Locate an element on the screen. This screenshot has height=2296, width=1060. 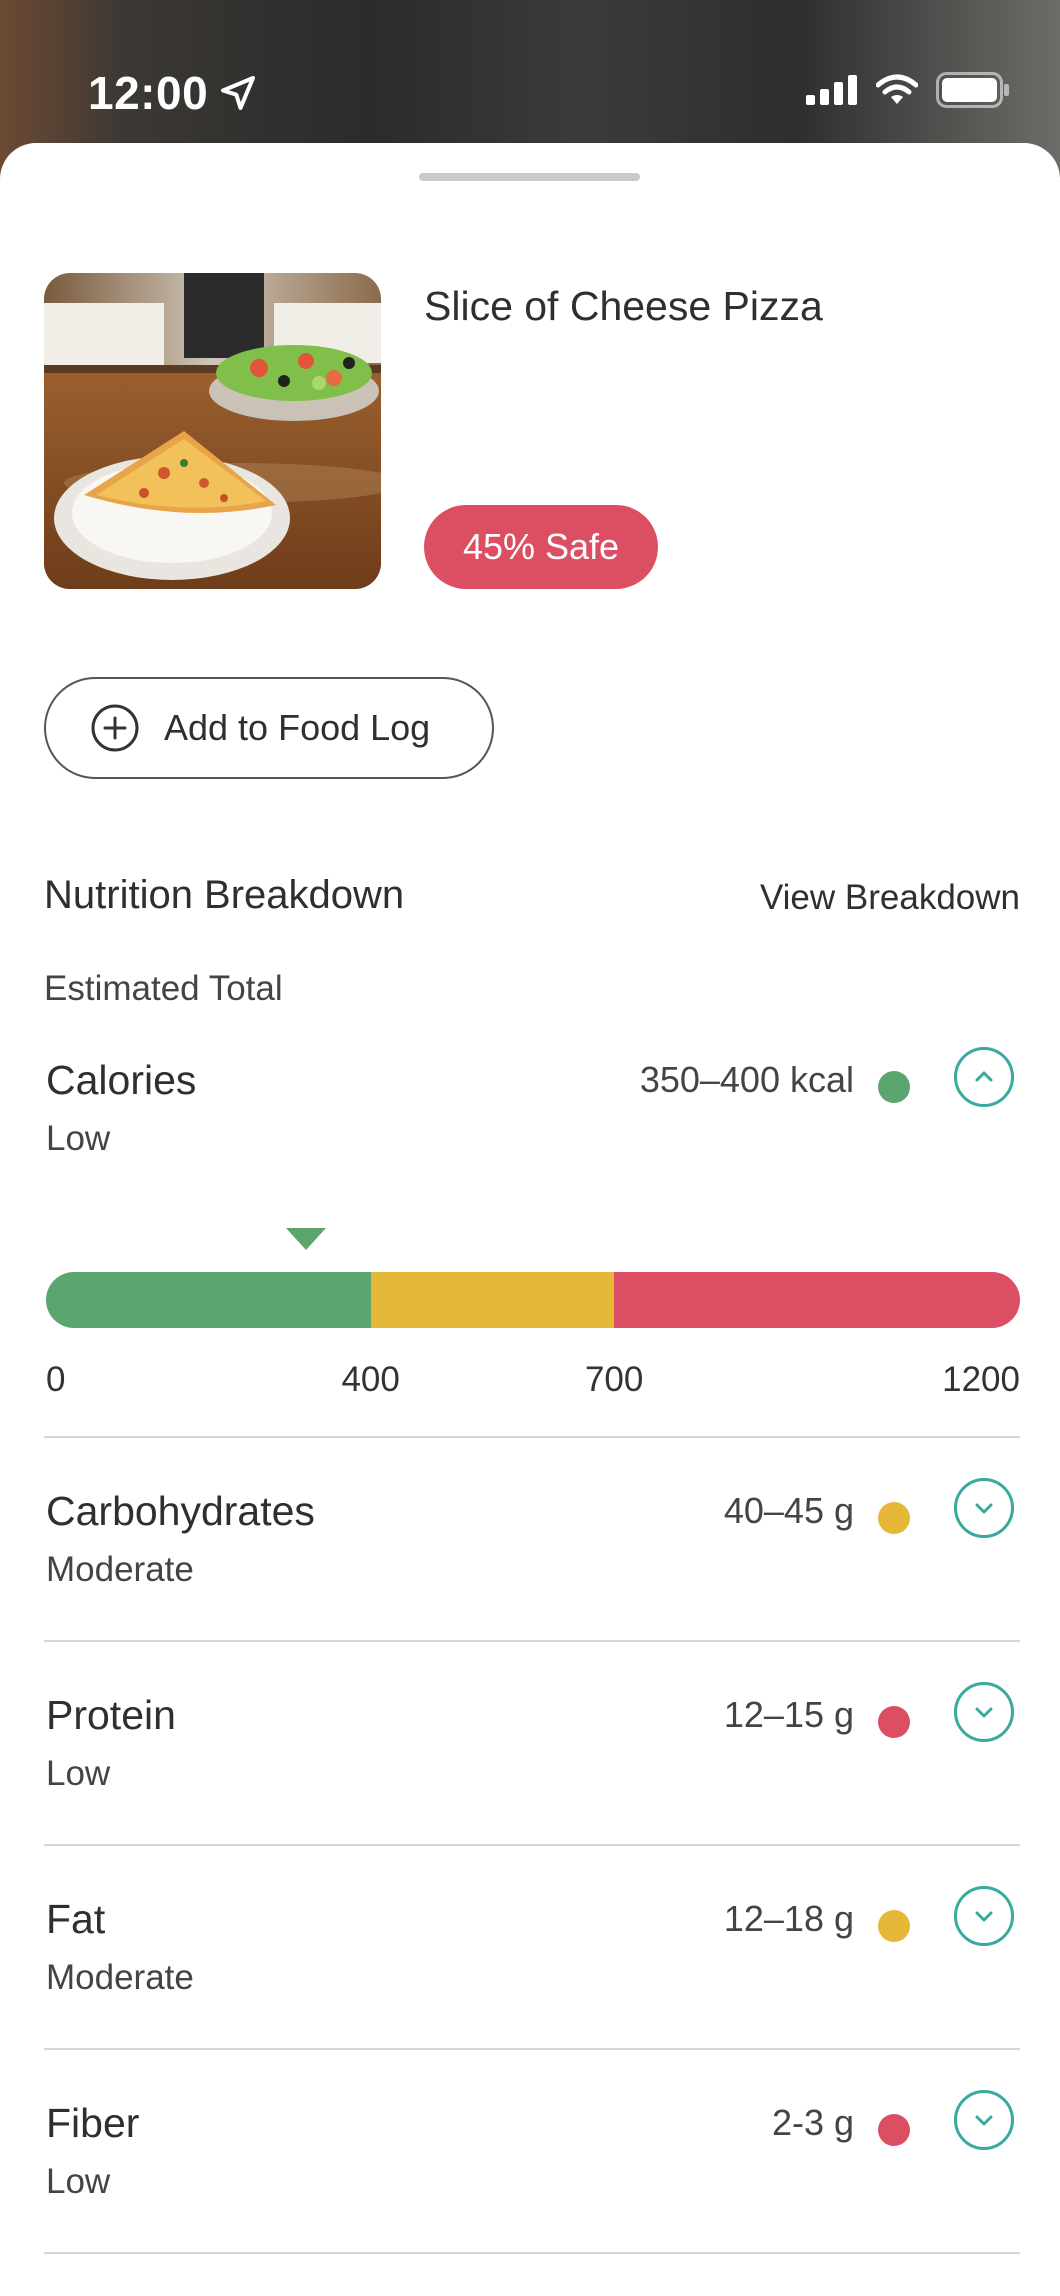
nutrient-row-fat: Fat Moderate 12–18 g is located at coordinates (532, 1941).